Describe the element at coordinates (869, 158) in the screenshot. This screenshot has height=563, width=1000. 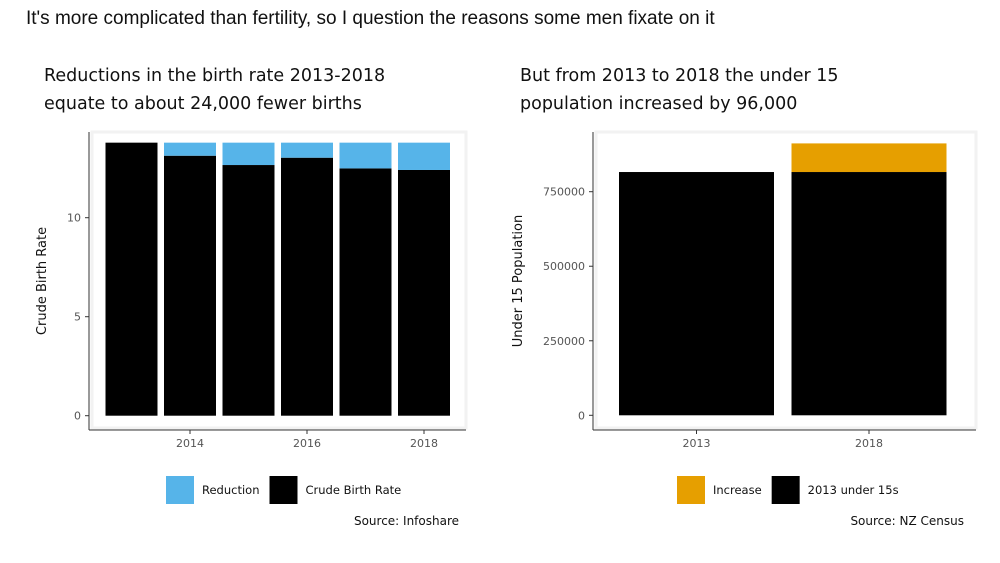
I see `bar-increase-2018` at that location.